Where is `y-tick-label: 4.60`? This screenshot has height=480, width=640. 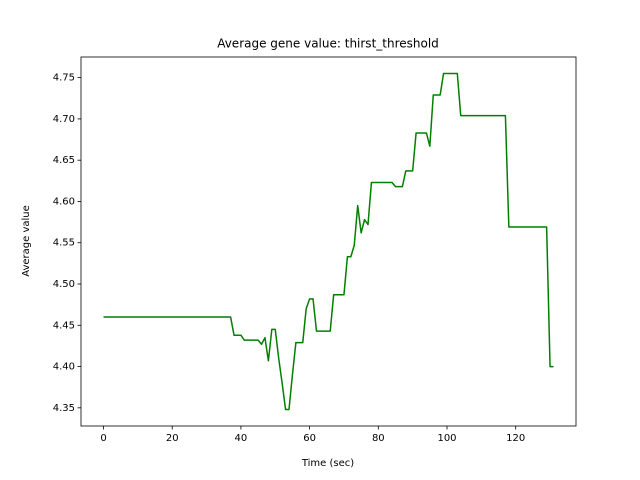 y-tick-label: 4.60 is located at coordinates (64, 201).